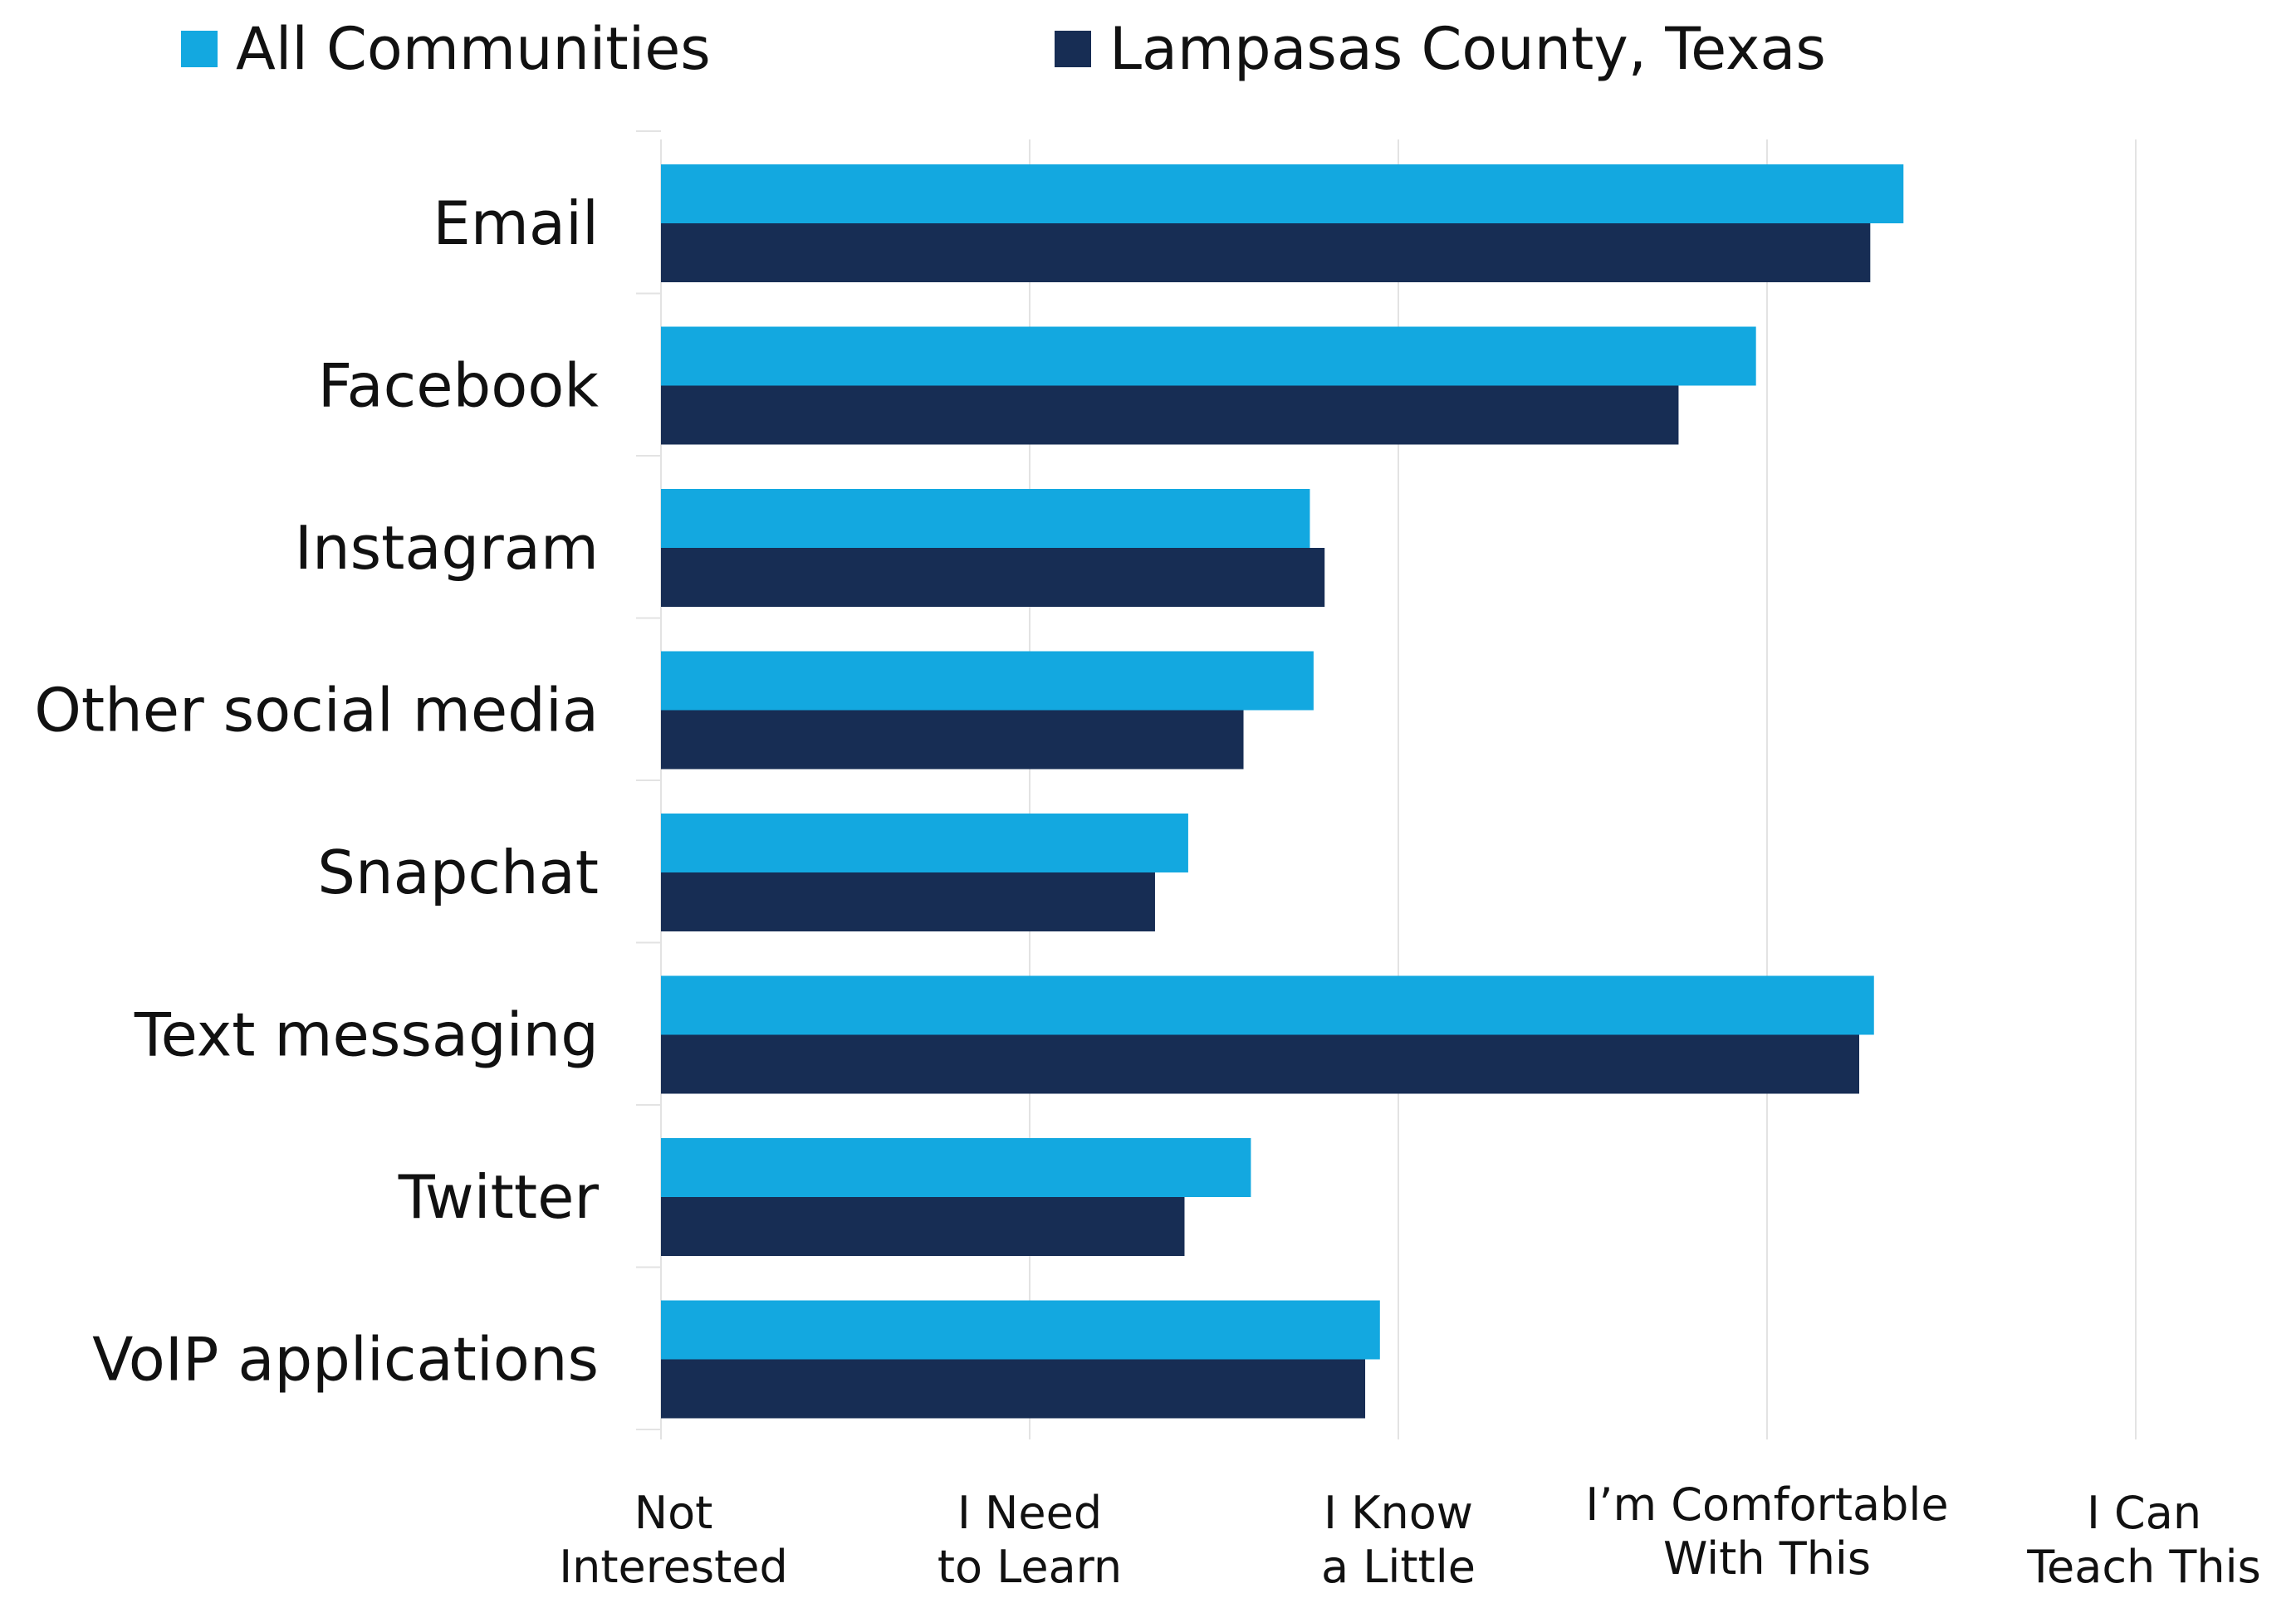  What do you see at coordinates (346, 1360) in the screenshot?
I see `category-label-voip-applications: VoIP applications` at bounding box center [346, 1360].